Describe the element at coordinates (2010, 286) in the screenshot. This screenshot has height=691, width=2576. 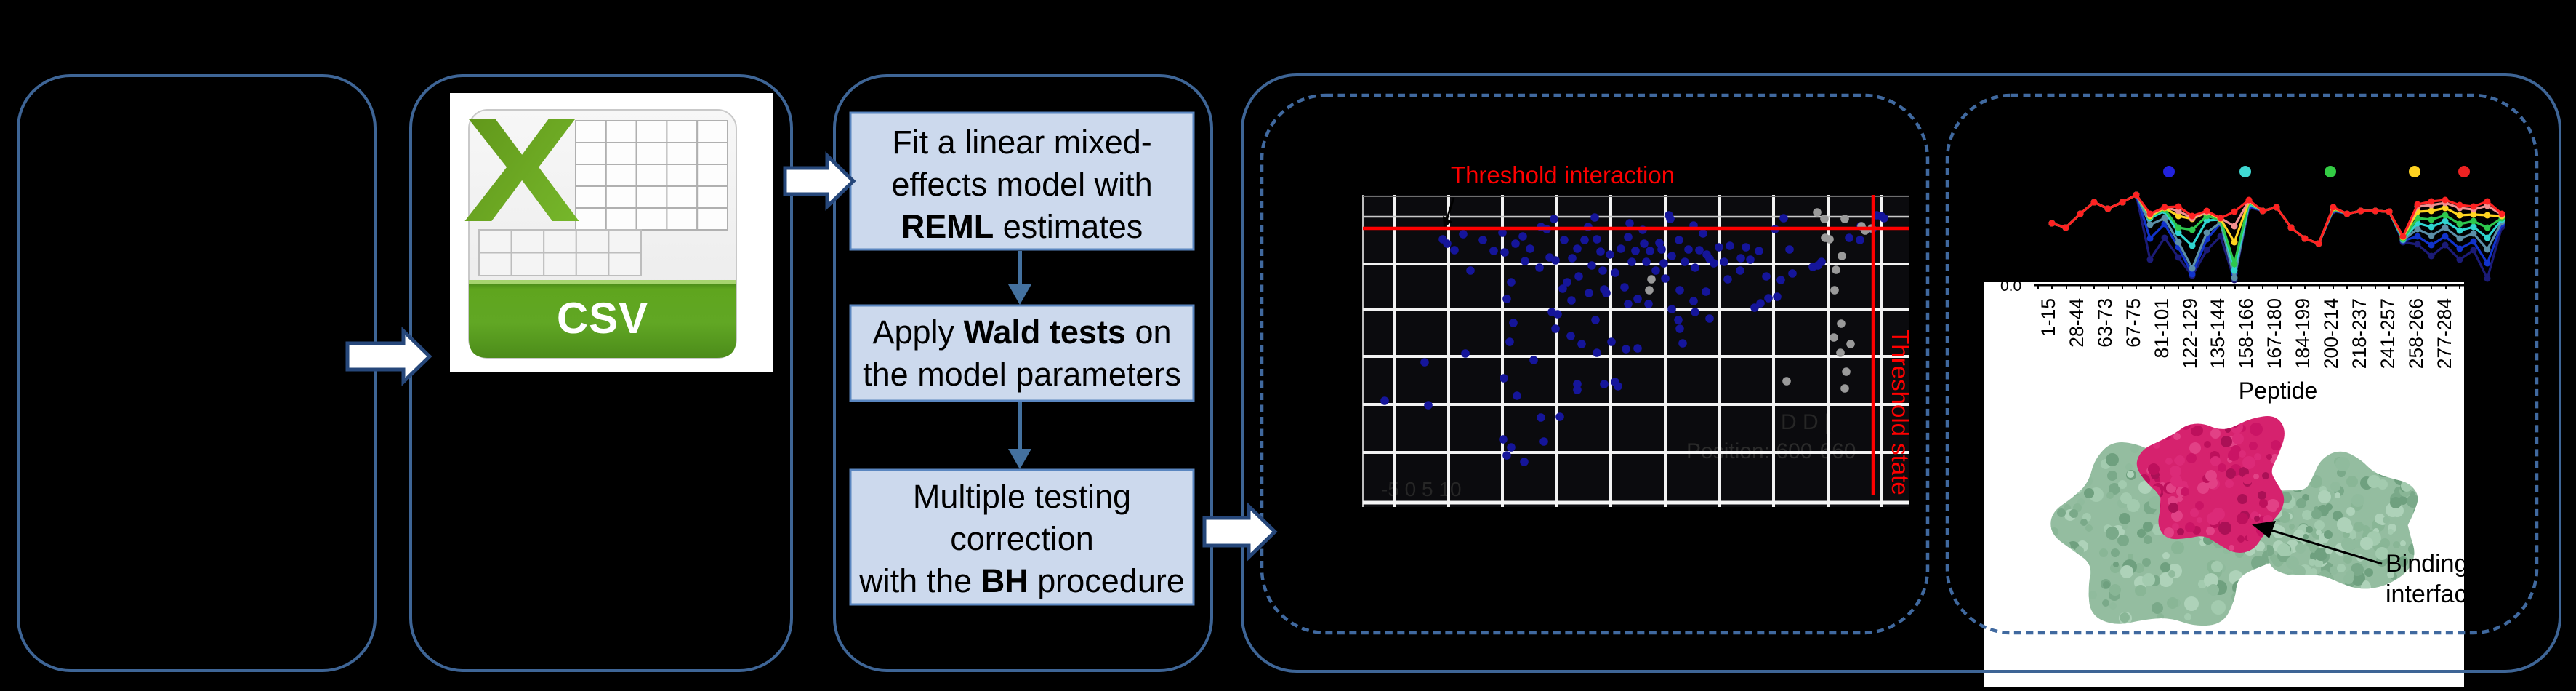
I see `svg-text: 0.0` at that location.